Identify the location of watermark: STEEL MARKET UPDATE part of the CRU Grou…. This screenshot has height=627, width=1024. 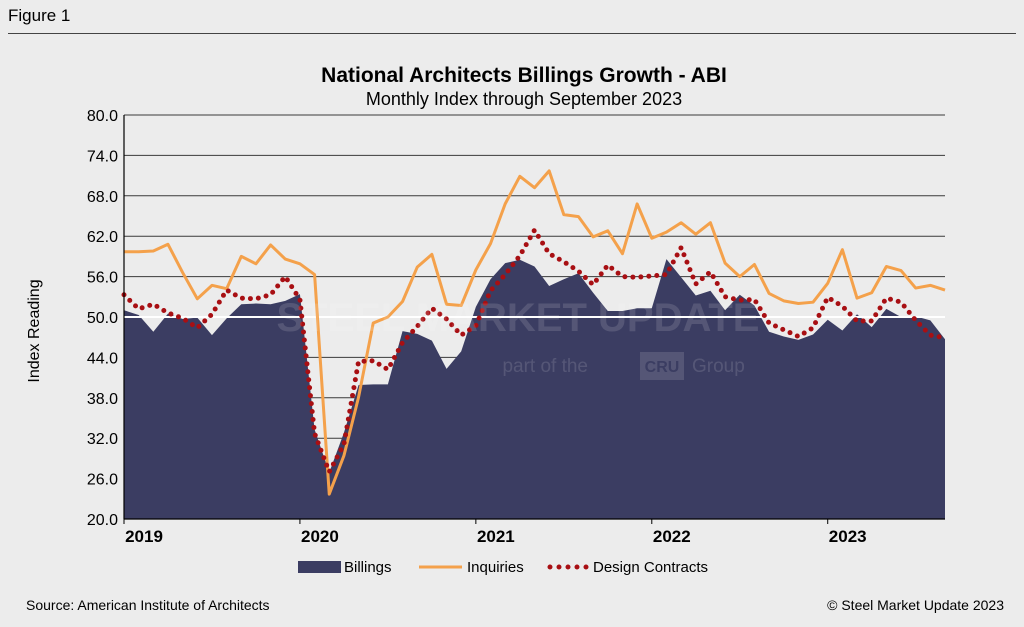
(518, 338).